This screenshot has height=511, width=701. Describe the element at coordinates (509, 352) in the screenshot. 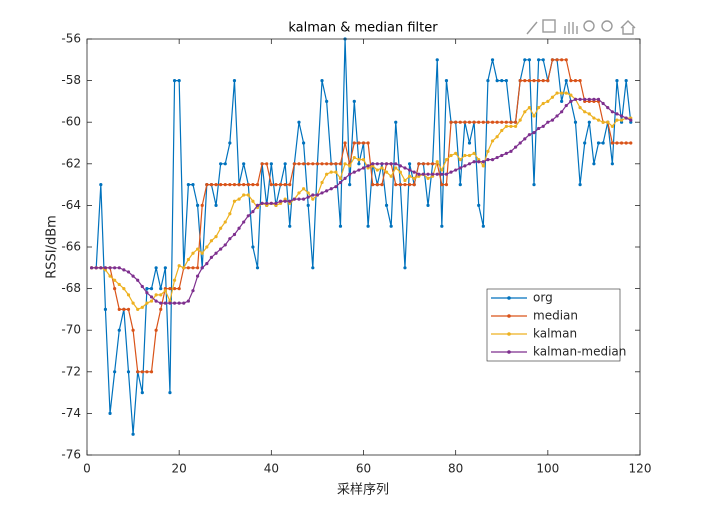

I see `legend-marker` at that location.